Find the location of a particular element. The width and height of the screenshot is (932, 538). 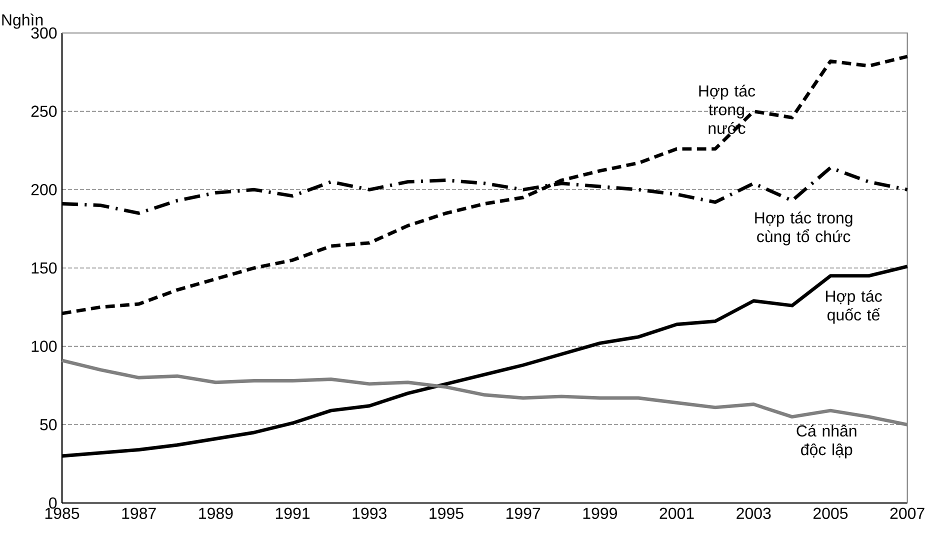

x-tick-label: 2003 is located at coordinates (753, 514).